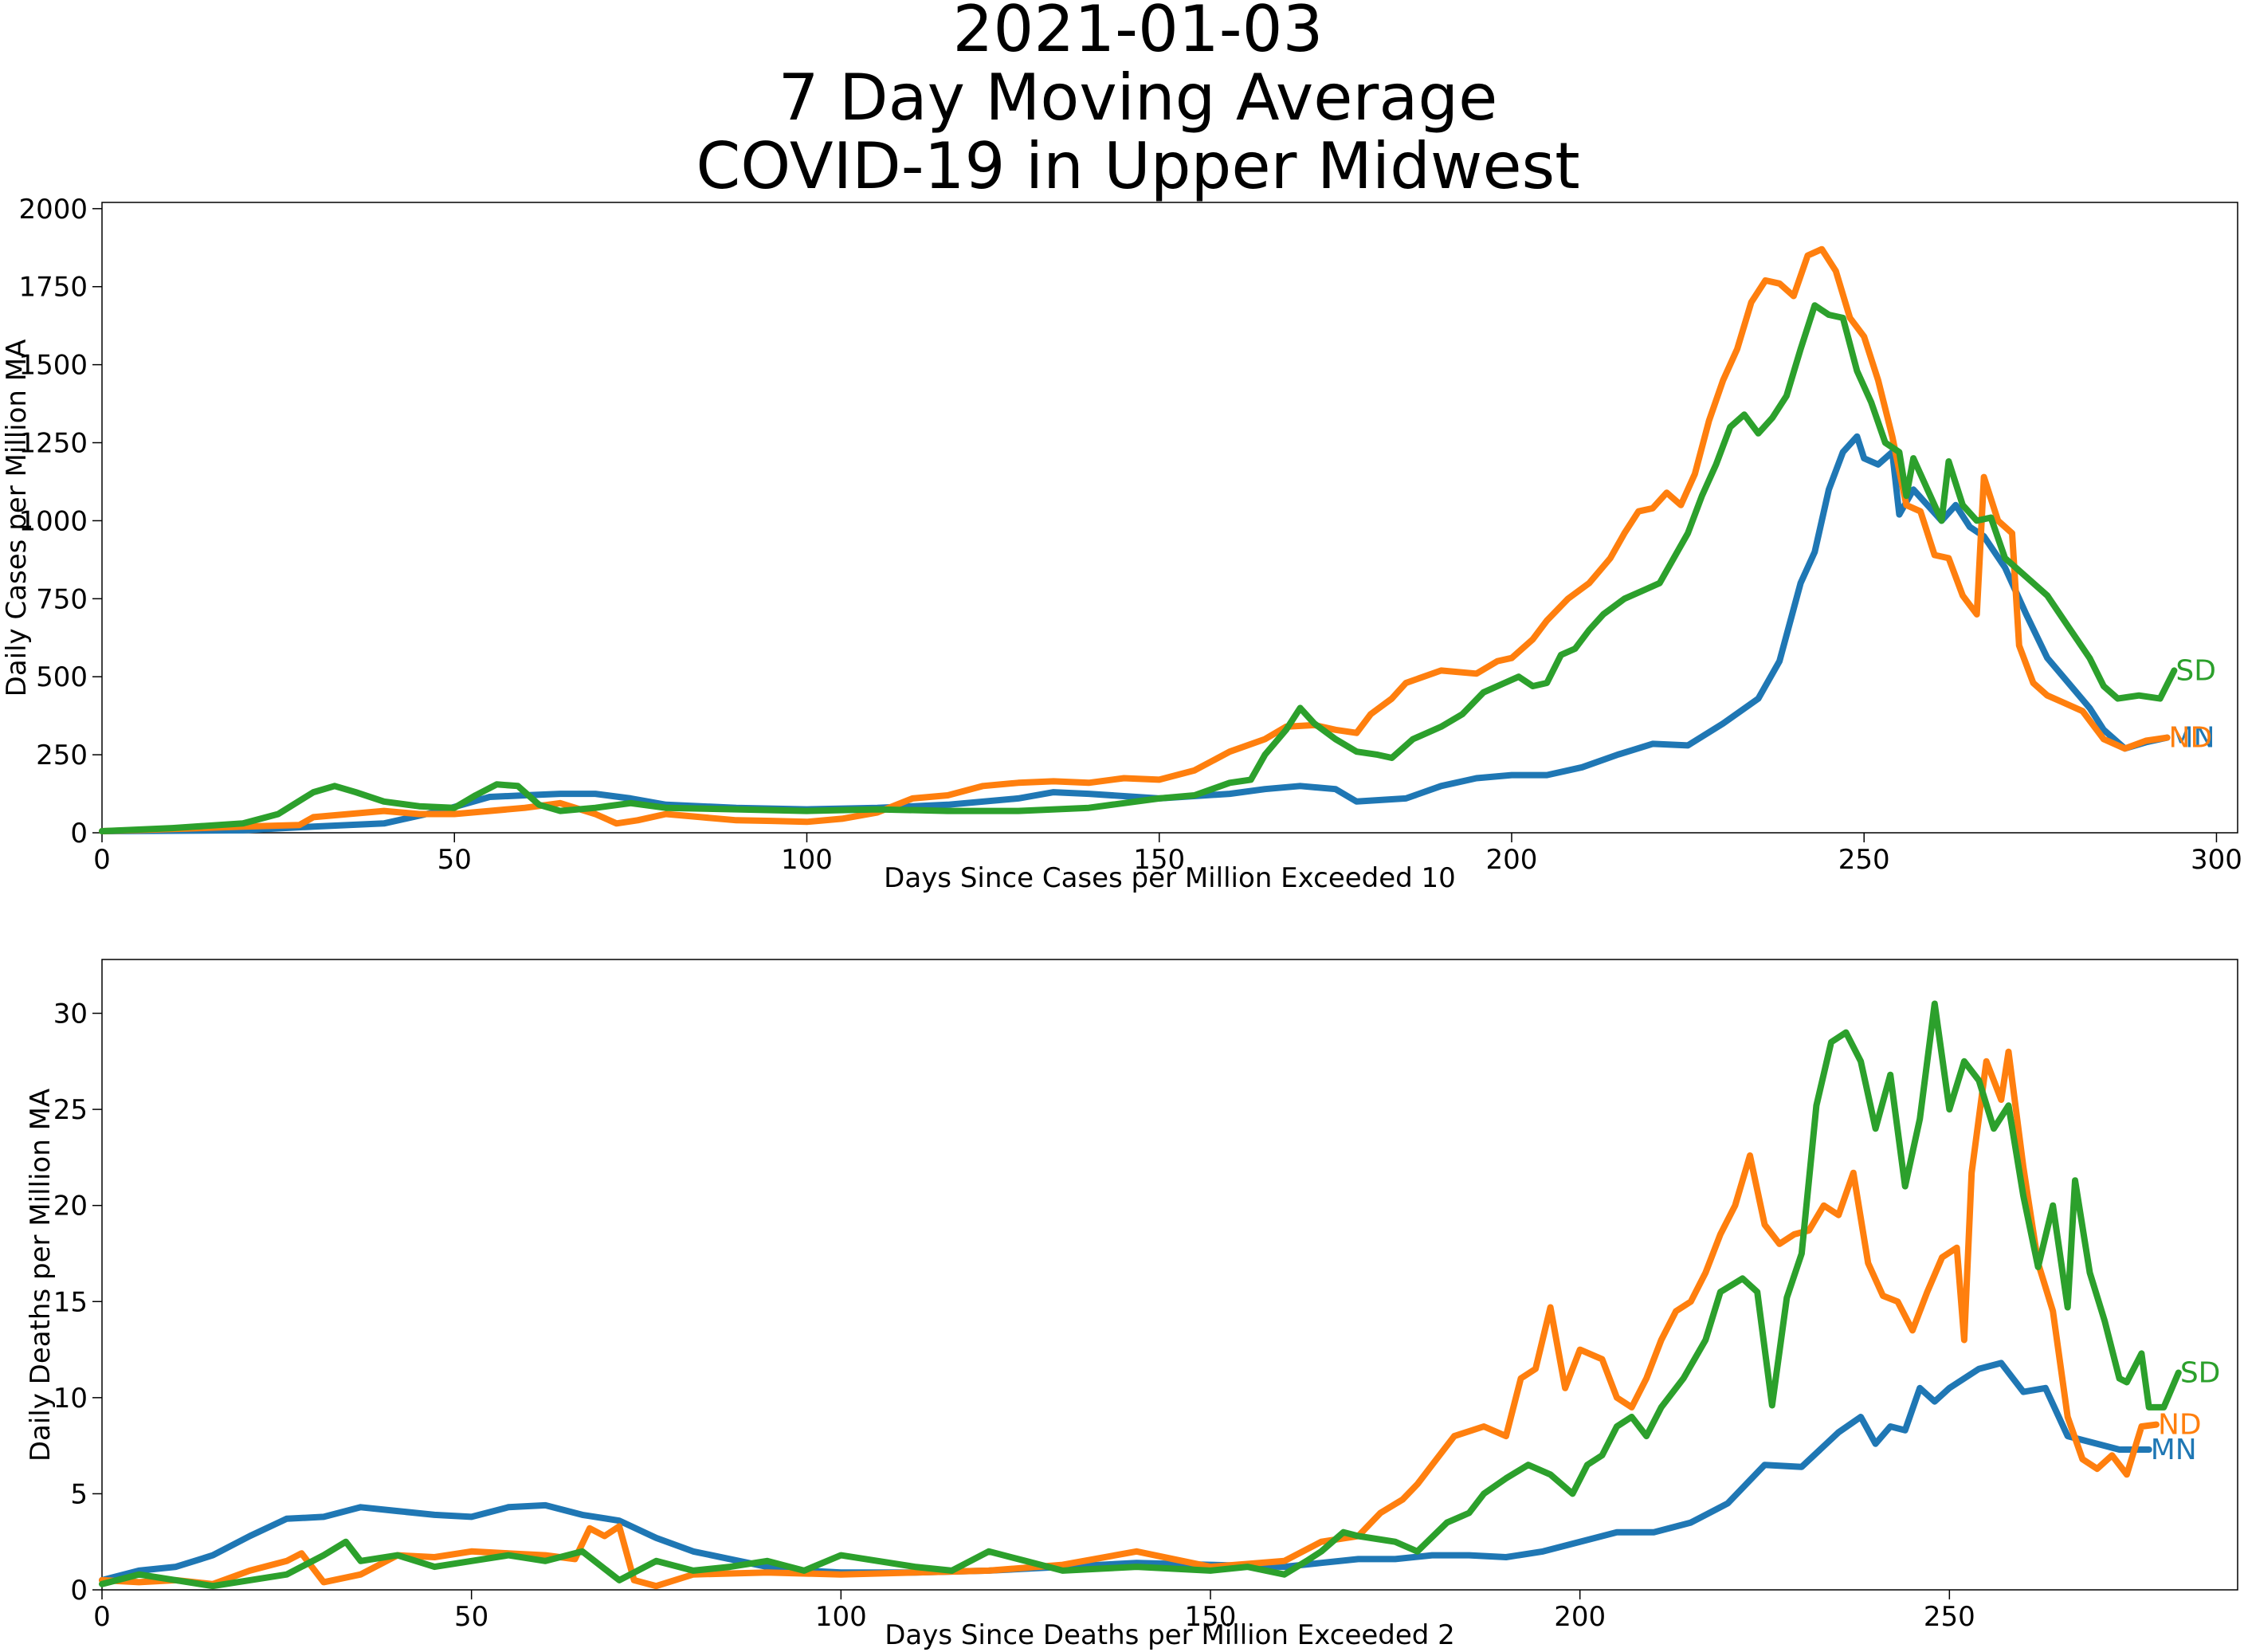 This screenshot has height=1652, width=2244. Describe the element at coordinates (1125, 1471) in the screenshot. I see `deaths-series-line-mn` at that location.